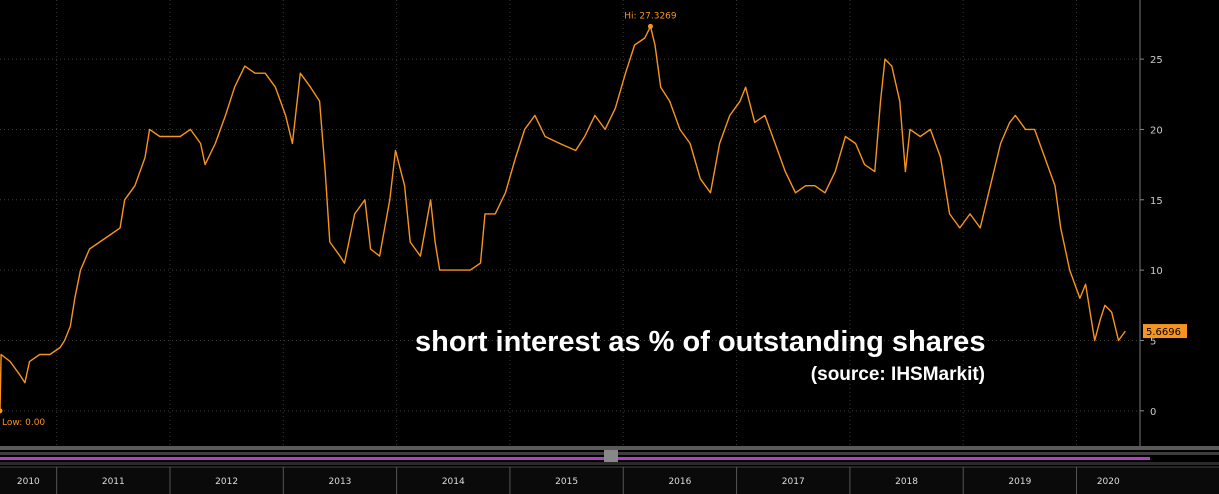 Image resolution: width=1219 pixels, height=494 pixels. Describe the element at coordinates (1153, 341) in the screenshot. I see `y-tick-label: 5` at that location.